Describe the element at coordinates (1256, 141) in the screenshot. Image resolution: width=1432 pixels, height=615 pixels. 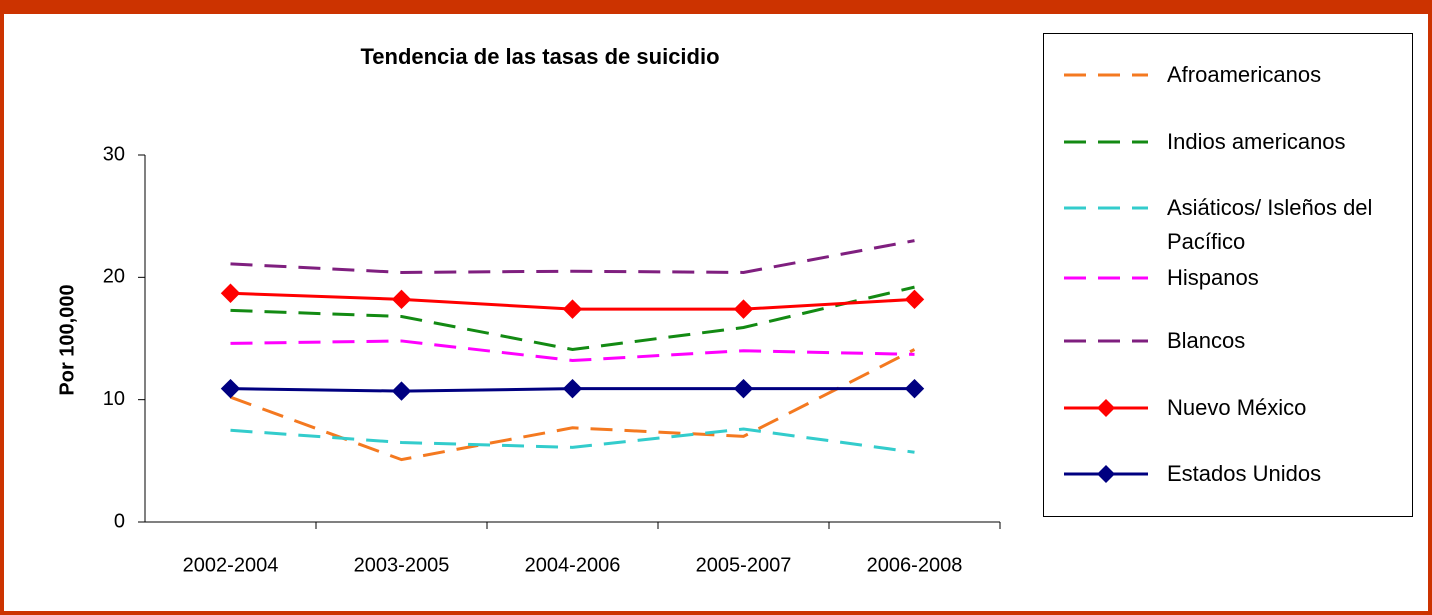
I see `legend-label: Indios americanos` at that location.